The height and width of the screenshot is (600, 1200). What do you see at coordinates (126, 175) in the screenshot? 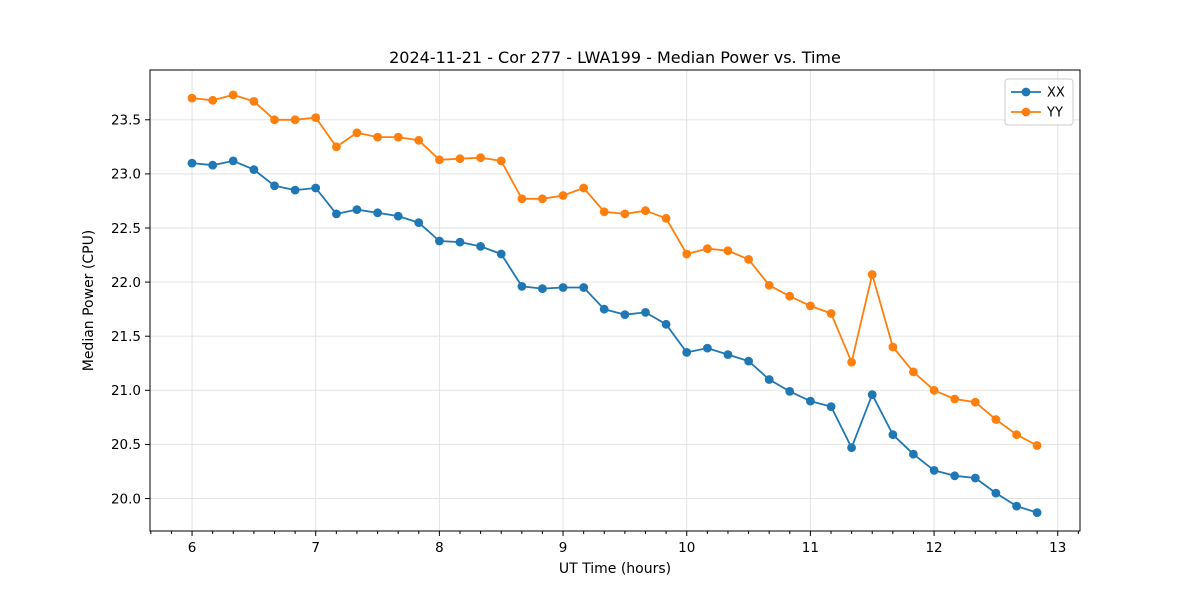
I see `y-tick-label: 23.0` at bounding box center [126, 175].